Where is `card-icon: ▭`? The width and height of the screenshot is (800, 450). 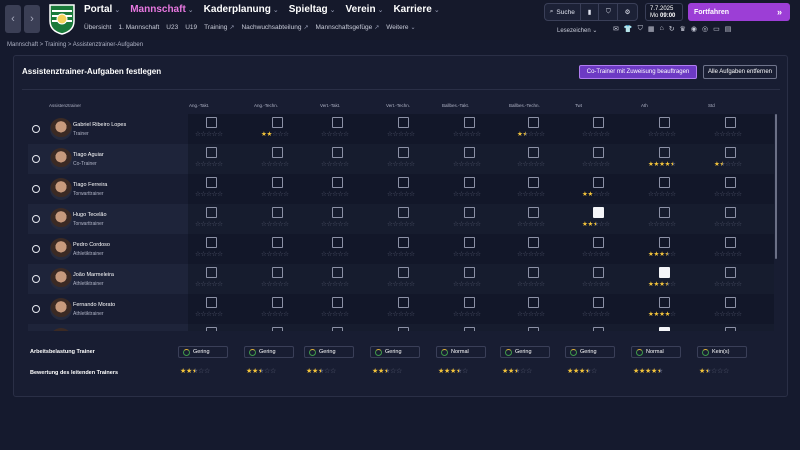 card-icon: ▭ is located at coordinates (716, 29).